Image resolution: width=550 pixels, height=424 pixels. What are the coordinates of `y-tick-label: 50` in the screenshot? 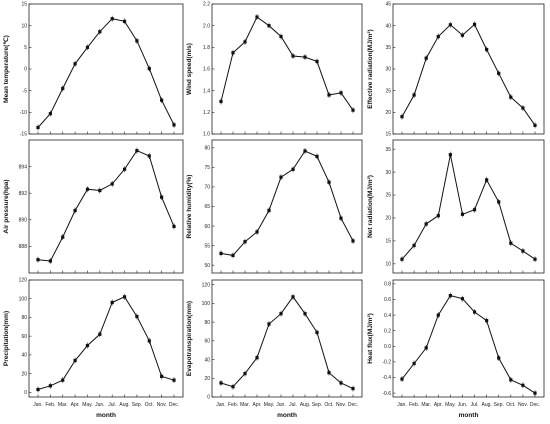 It's located at (207, 266).